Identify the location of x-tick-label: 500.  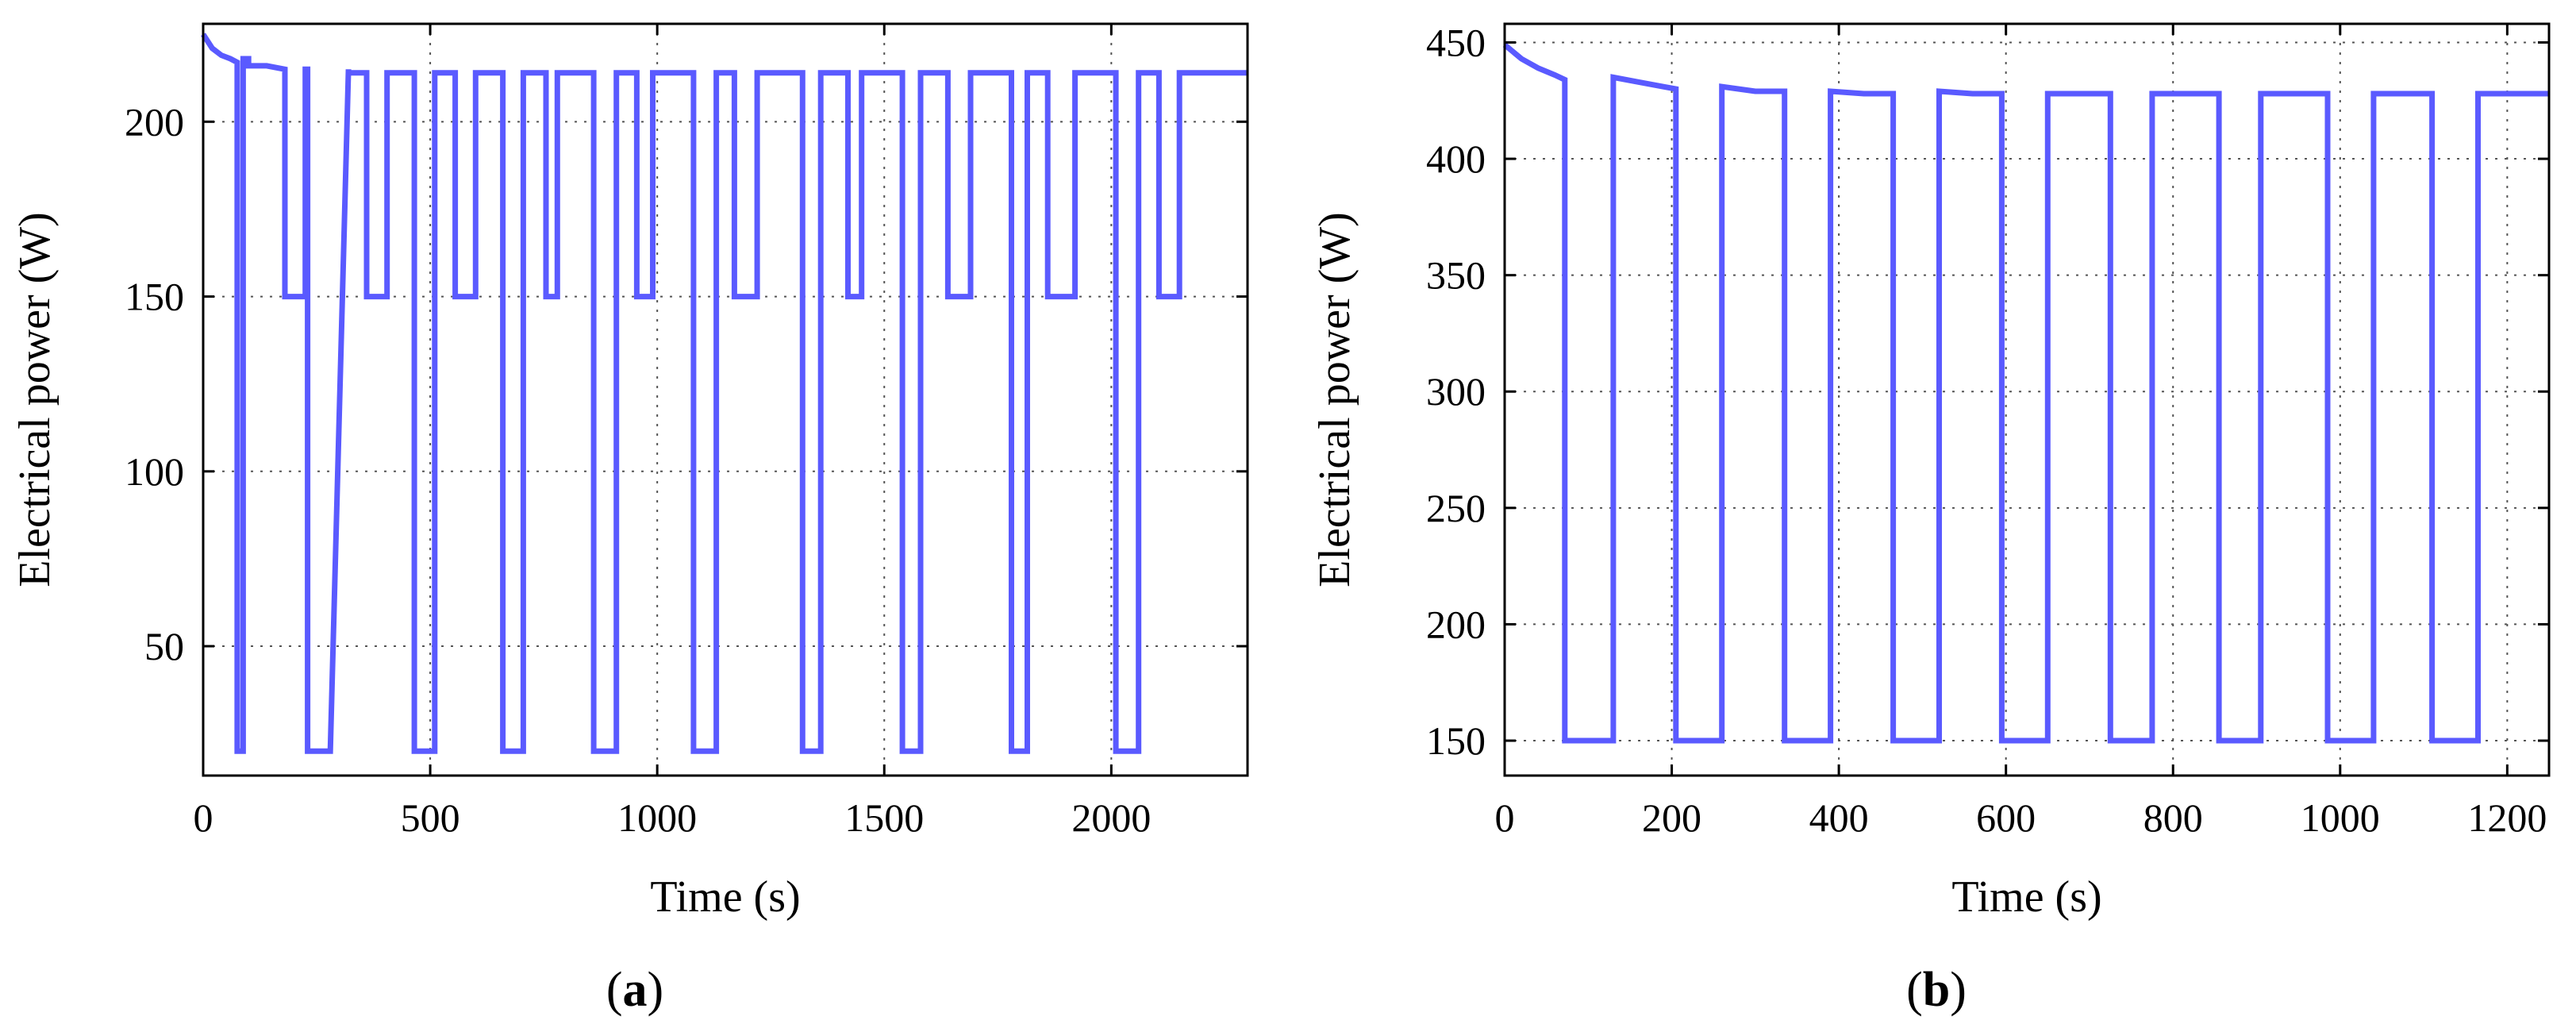
(431, 817).